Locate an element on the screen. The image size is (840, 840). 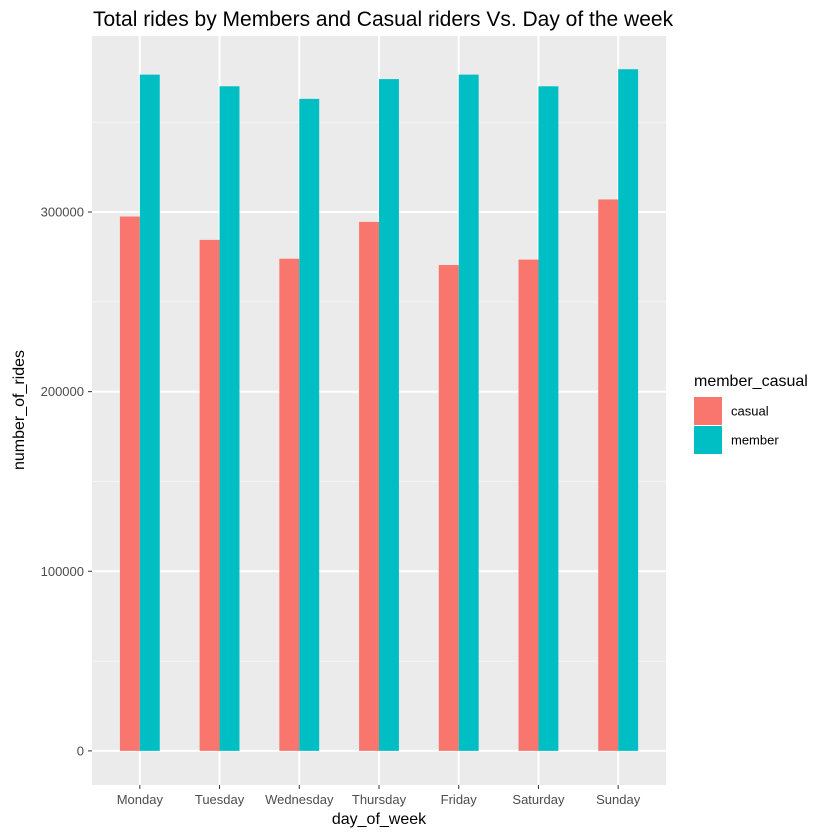
bar-member-thursday is located at coordinates (389, 415).